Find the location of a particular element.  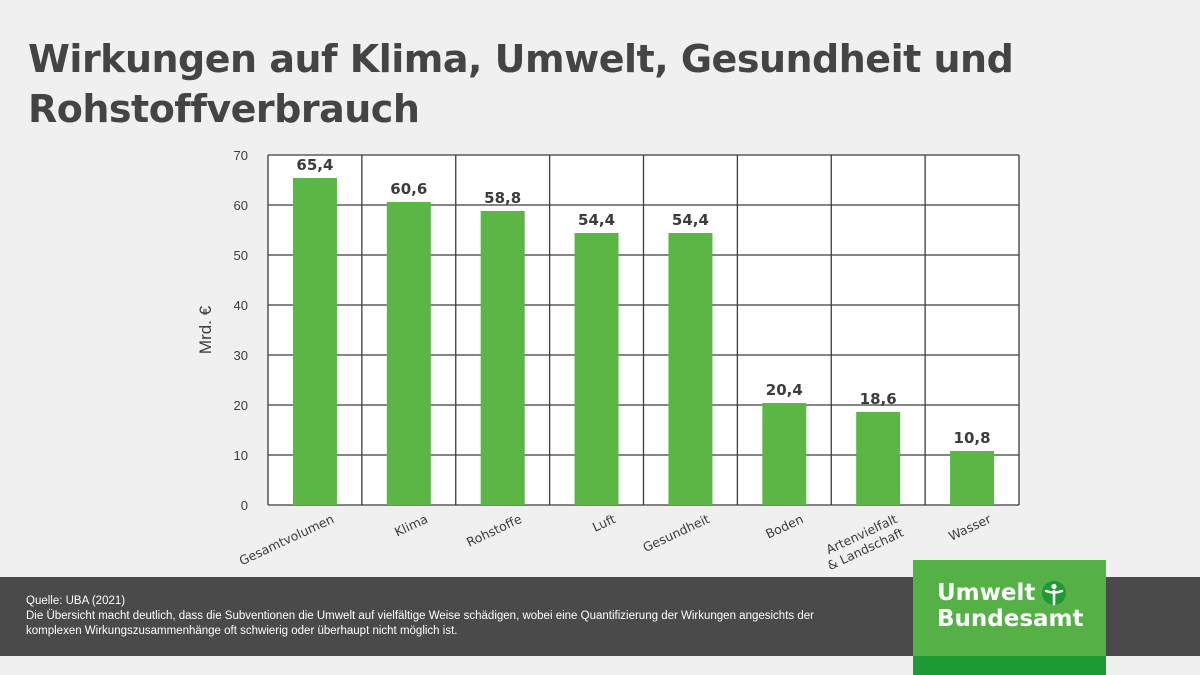

x-tick-label: Rohstoffe is located at coordinates (494, 530).